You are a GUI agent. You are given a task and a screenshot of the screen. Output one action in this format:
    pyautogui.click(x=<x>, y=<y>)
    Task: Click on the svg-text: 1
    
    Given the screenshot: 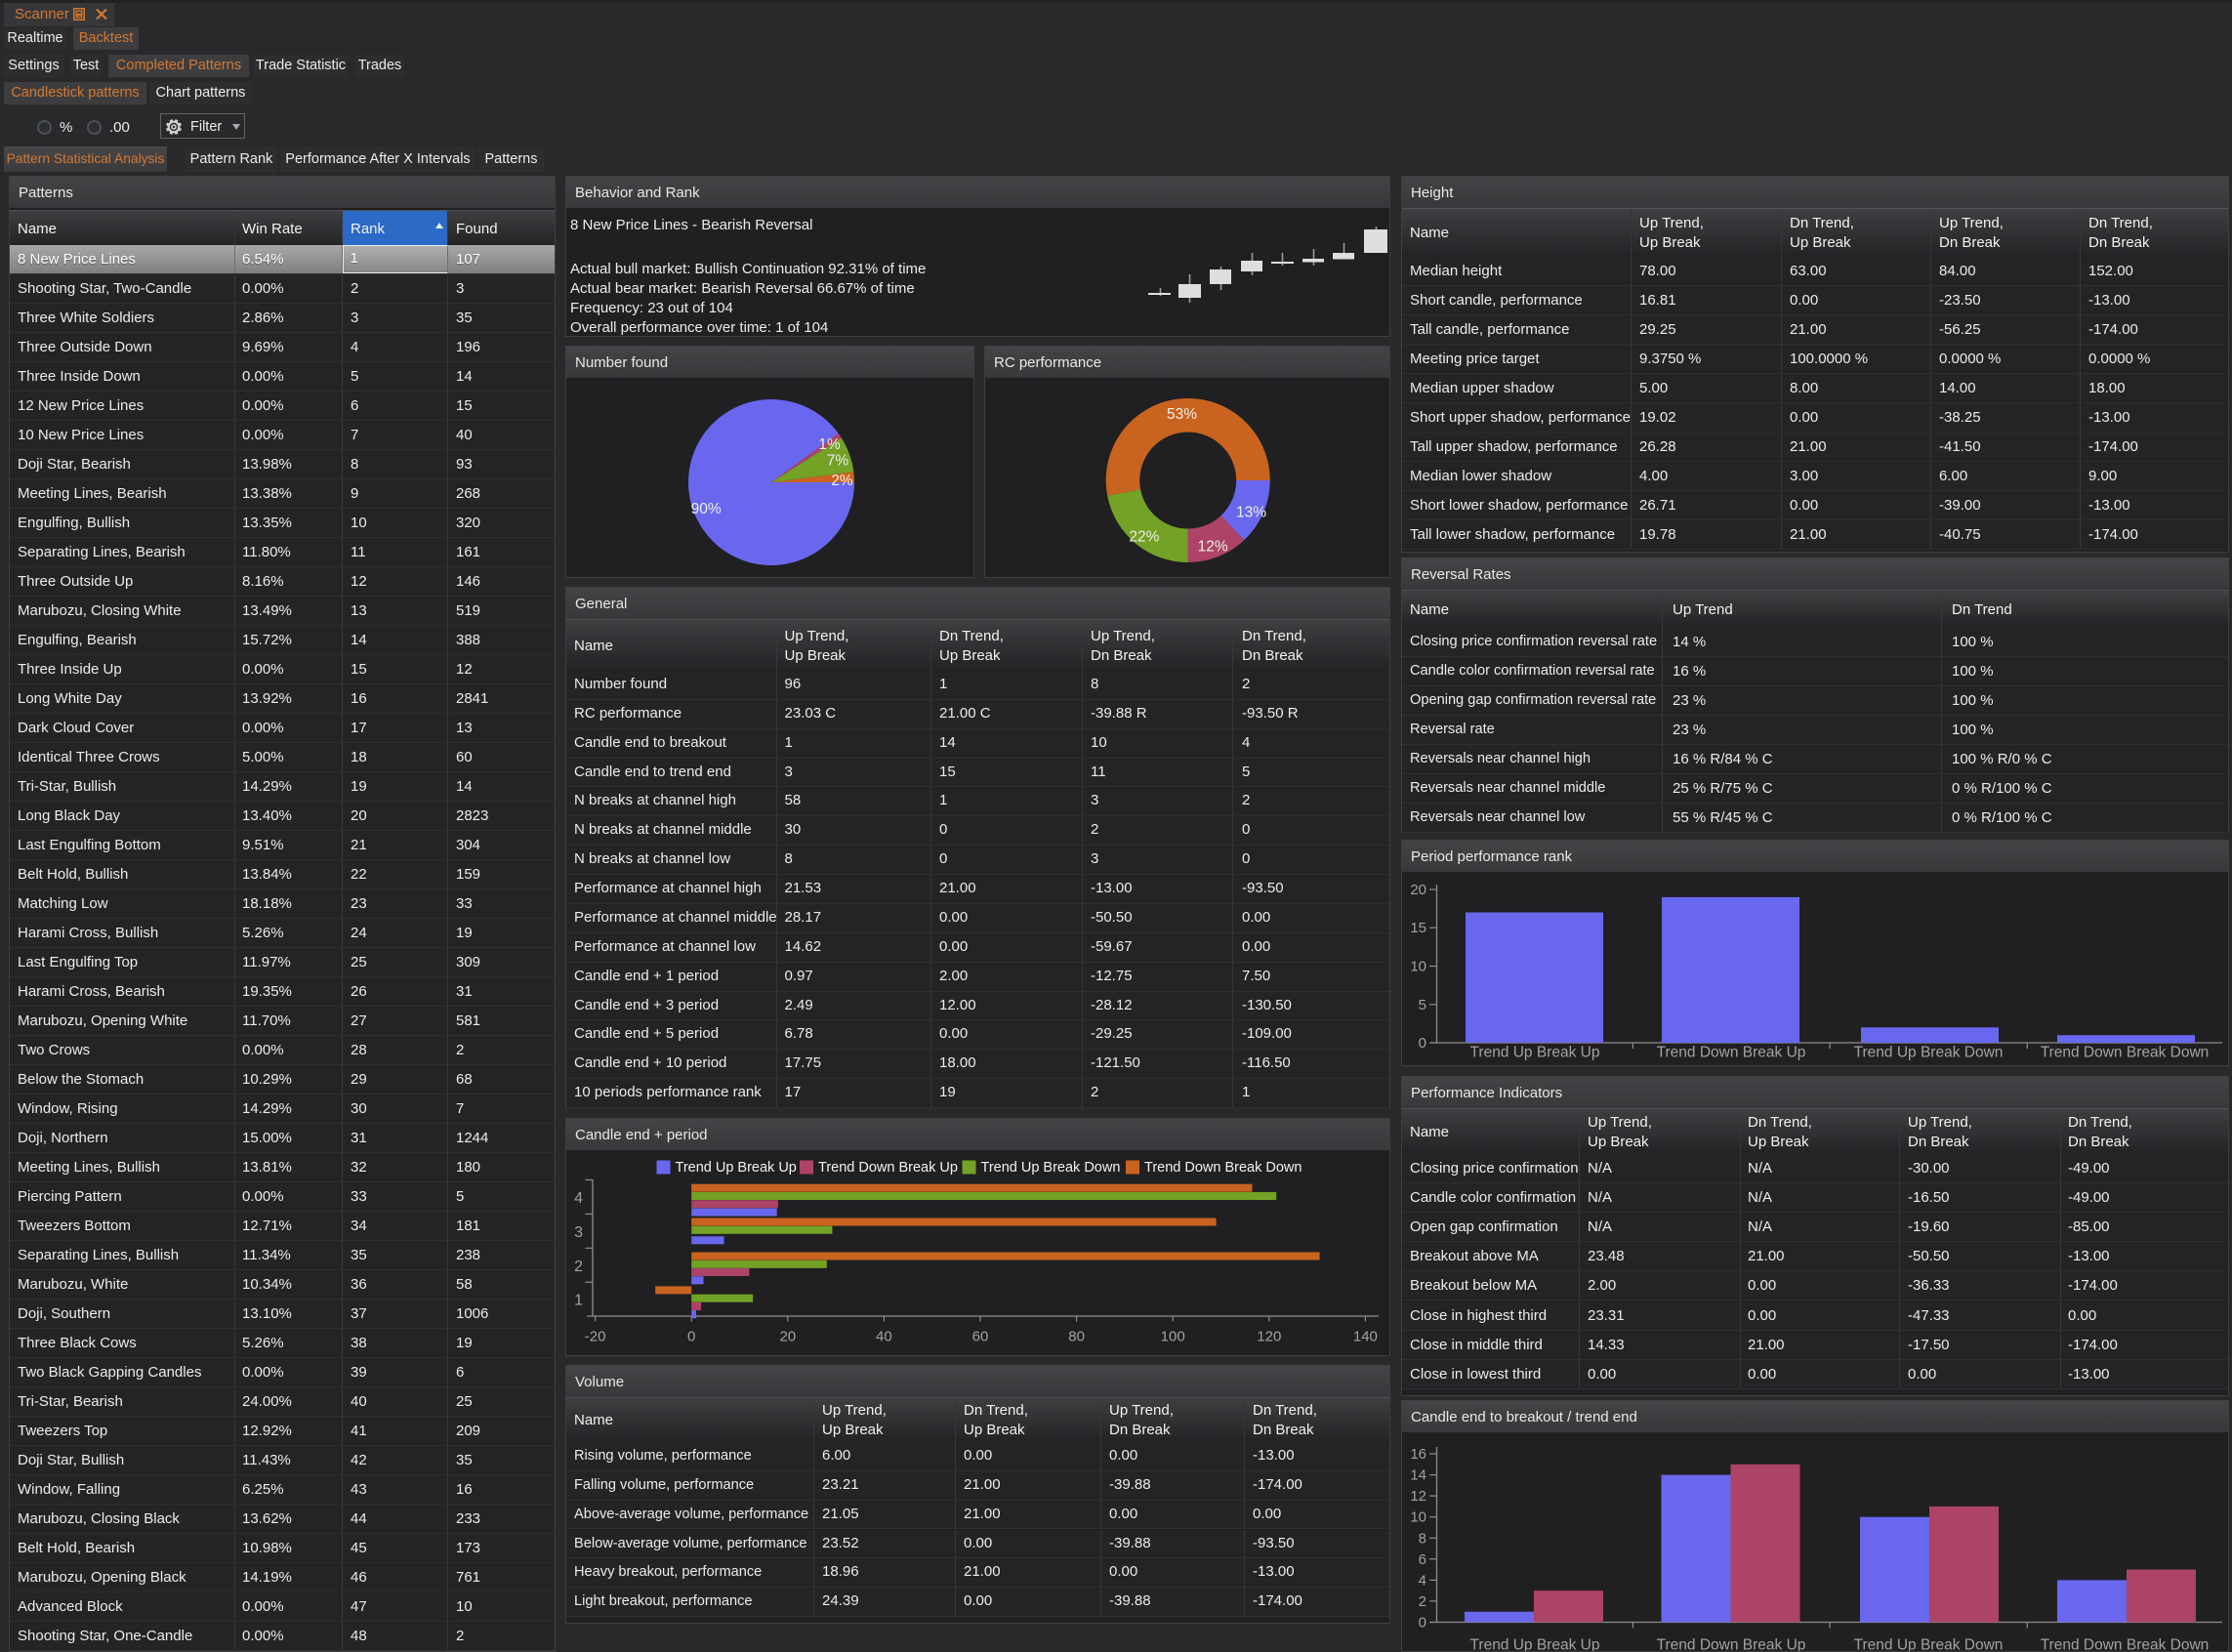 What is the action you would take?
    pyautogui.click(x=578, y=1301)
    